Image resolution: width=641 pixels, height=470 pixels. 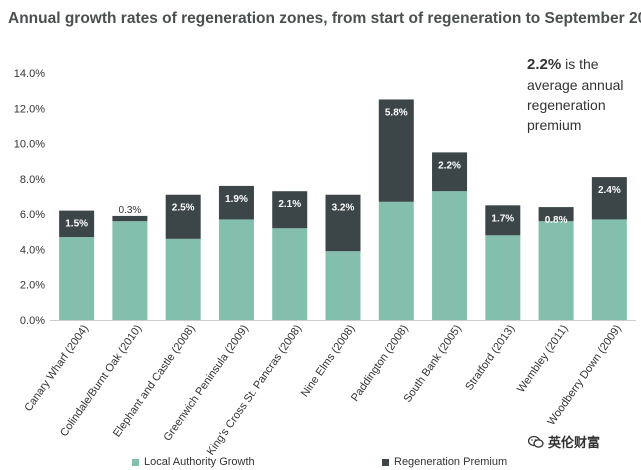 I want to click on legend-item-regeneration-premium: Regeneration Premium, so click(x=444, y=462).